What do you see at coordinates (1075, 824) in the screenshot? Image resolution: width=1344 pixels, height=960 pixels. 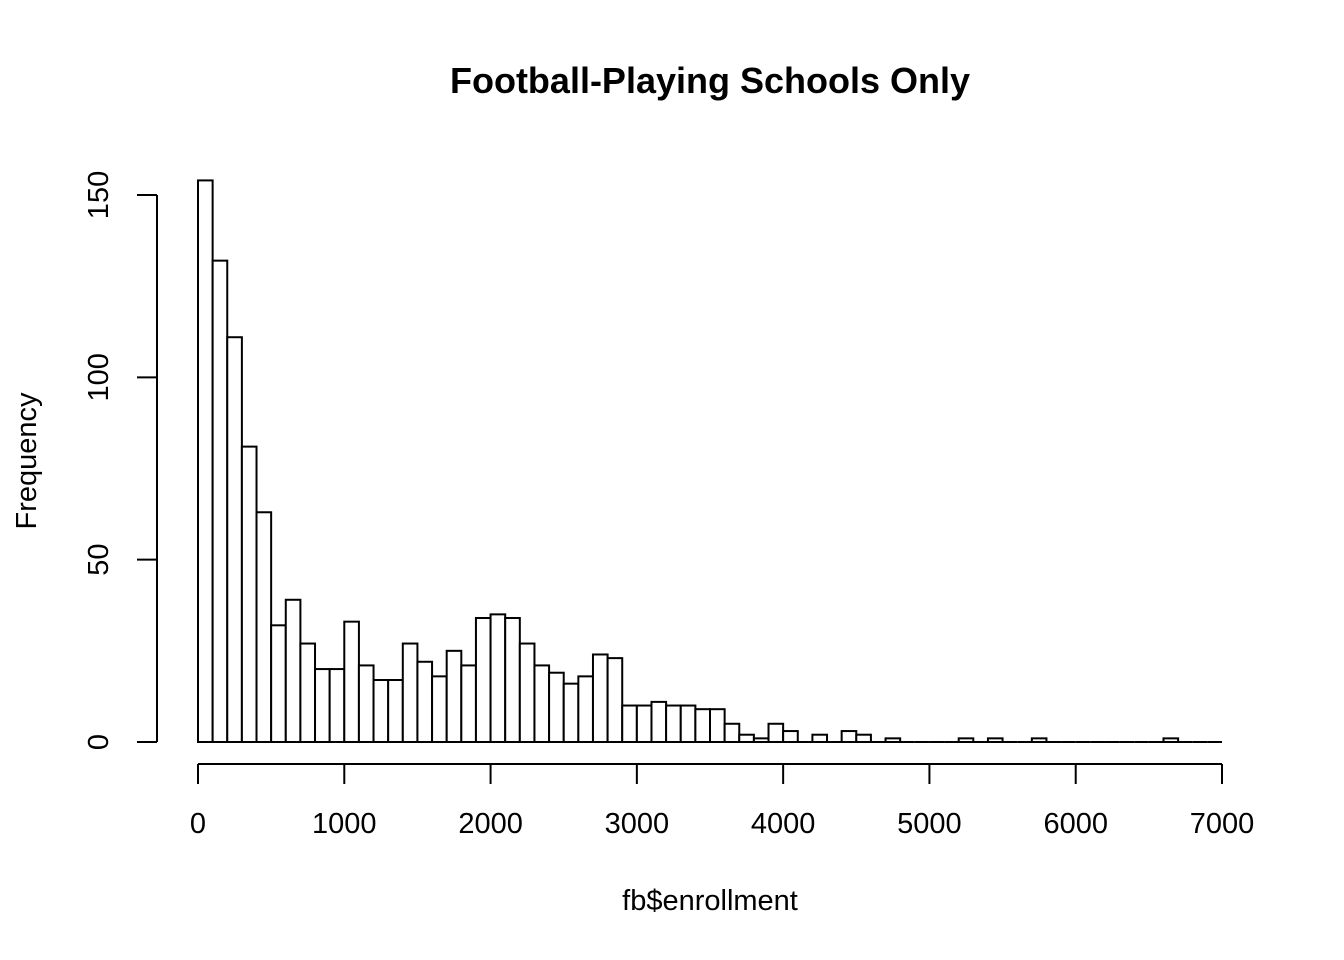 I see `x-tick-label: 6000` at bounding box center [1075, 824].